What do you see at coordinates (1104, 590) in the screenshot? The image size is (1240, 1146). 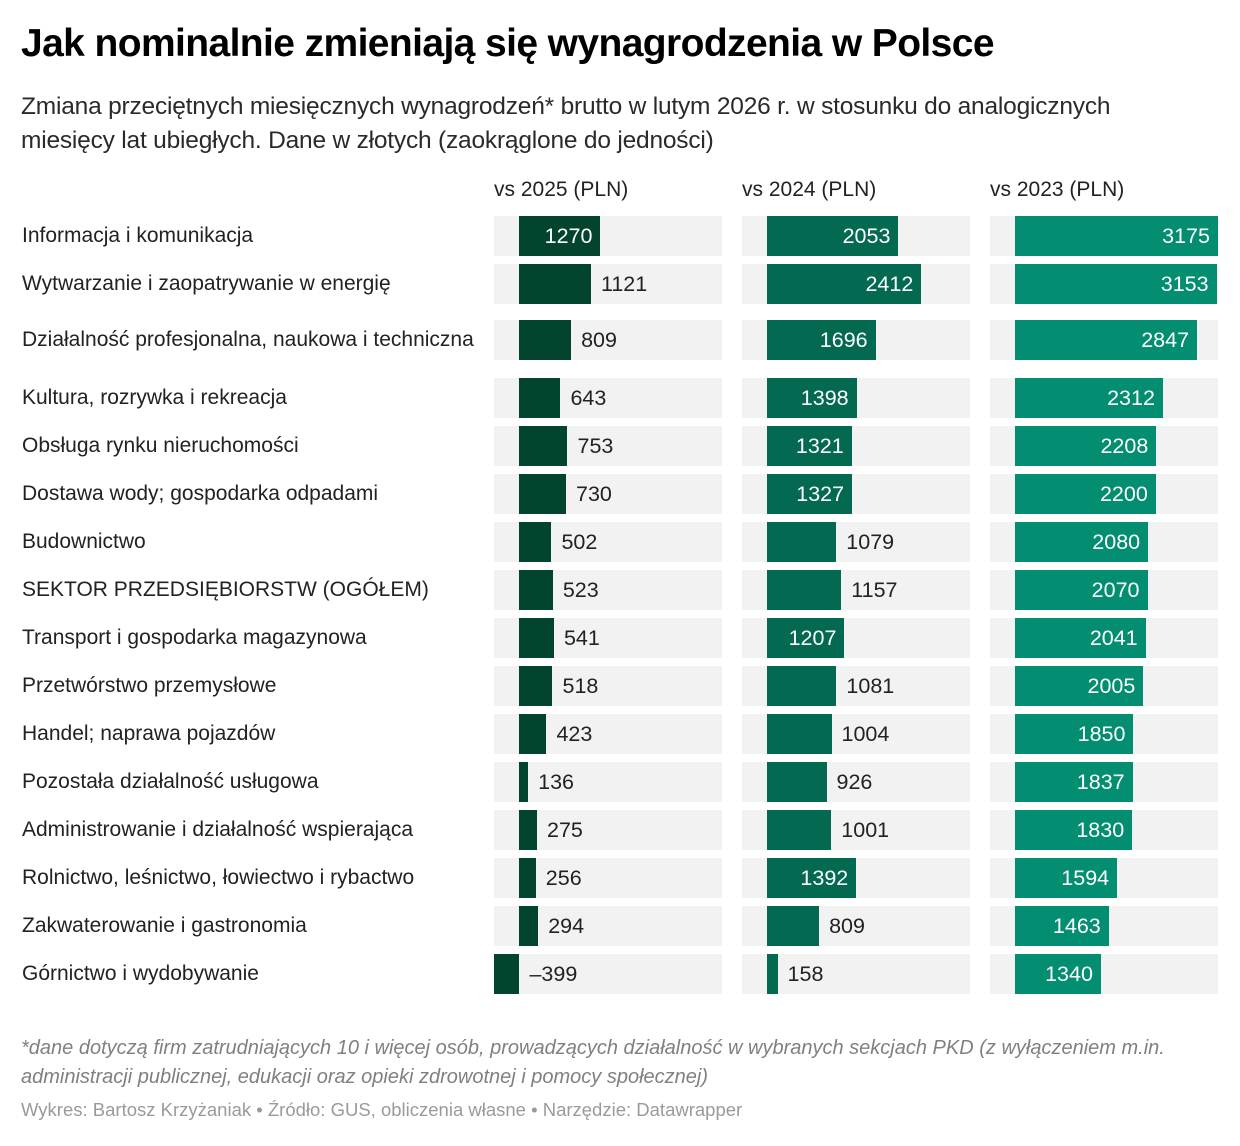 I see `bar-track: 2070` at bounding box center [1104, 590].